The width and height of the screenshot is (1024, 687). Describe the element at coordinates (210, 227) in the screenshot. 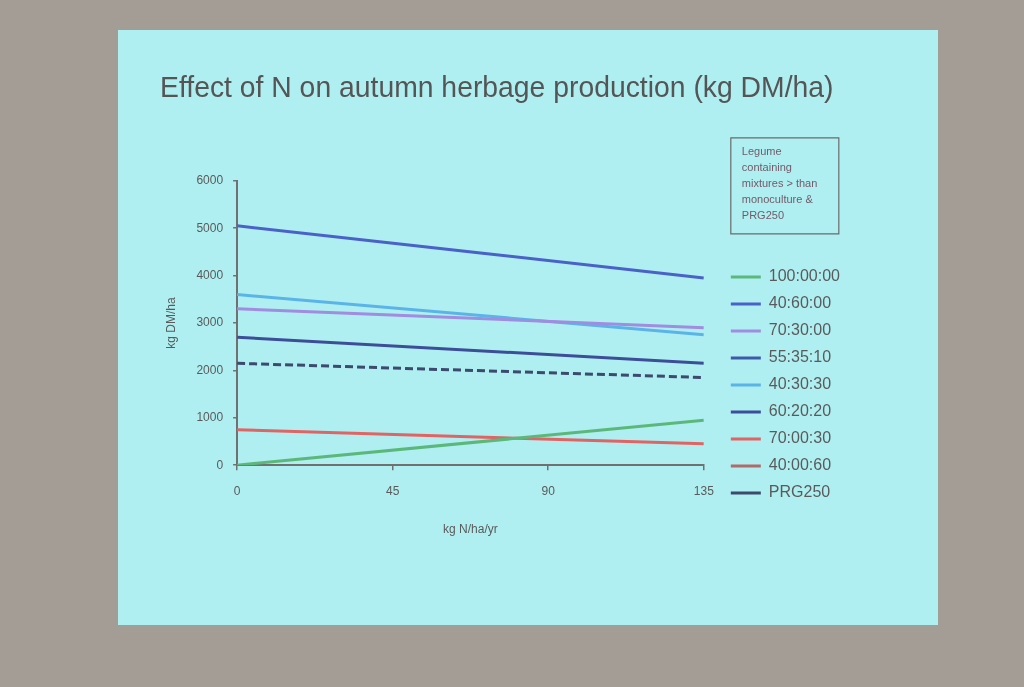

I see `y-tick-label: 5000` at that location.